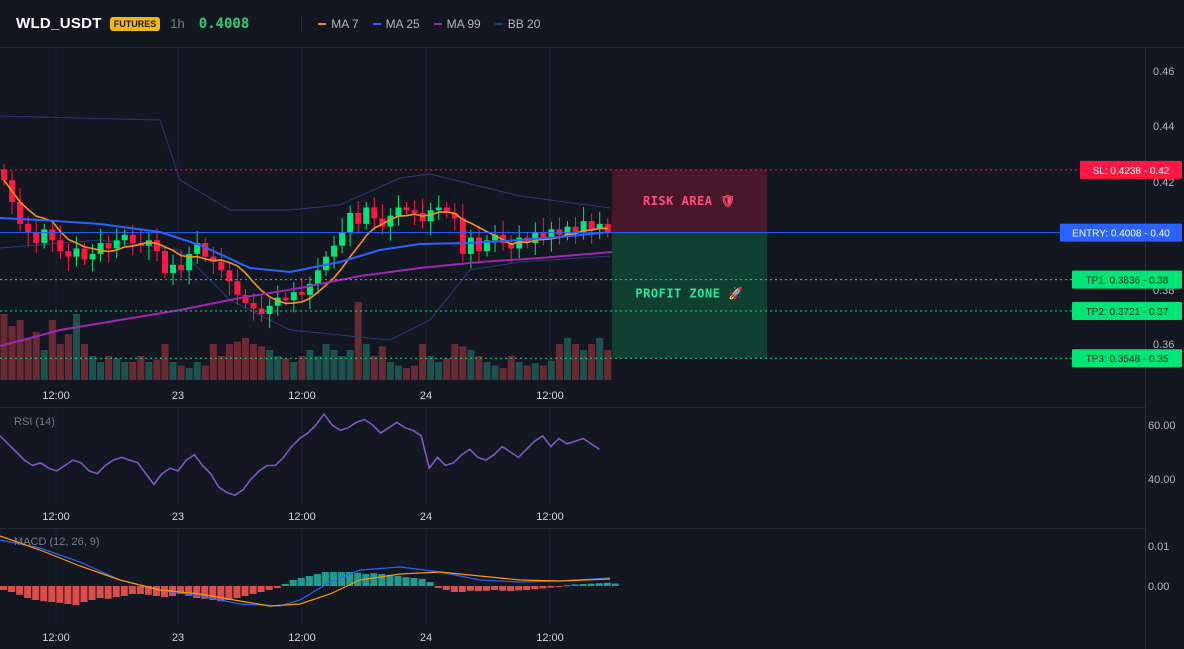 The image size is (1184, 649). Describe the element at coordinates (517, 24) in the screenshot. I see `legend-item-bb-20: BB 20` at that location.